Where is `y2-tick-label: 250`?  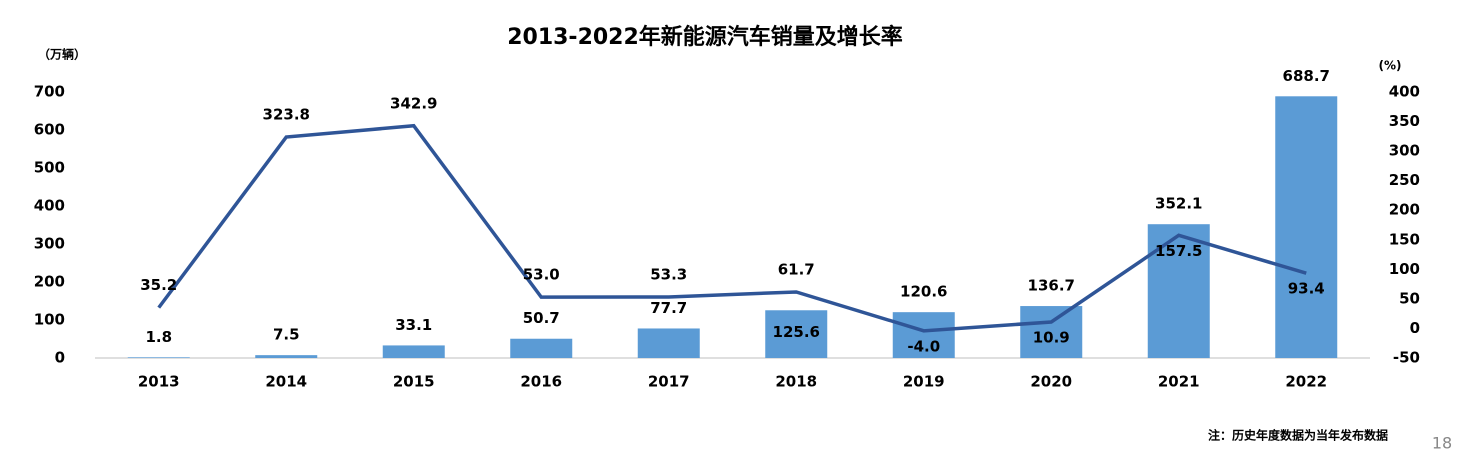 y2-tick-label: 250 is located at coordinates (1404, 180).